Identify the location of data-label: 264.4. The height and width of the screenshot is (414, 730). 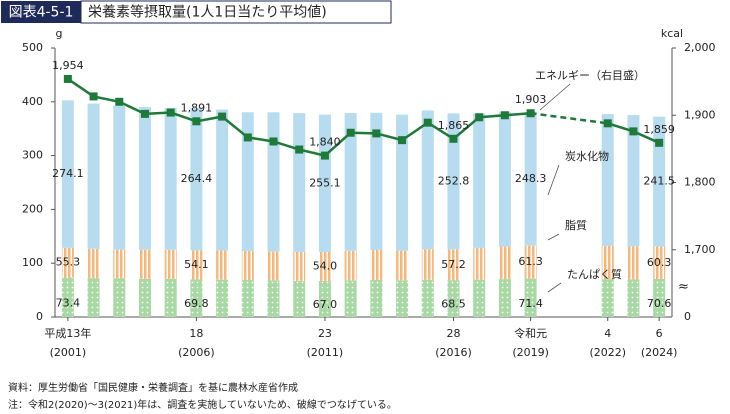
(197, 178).